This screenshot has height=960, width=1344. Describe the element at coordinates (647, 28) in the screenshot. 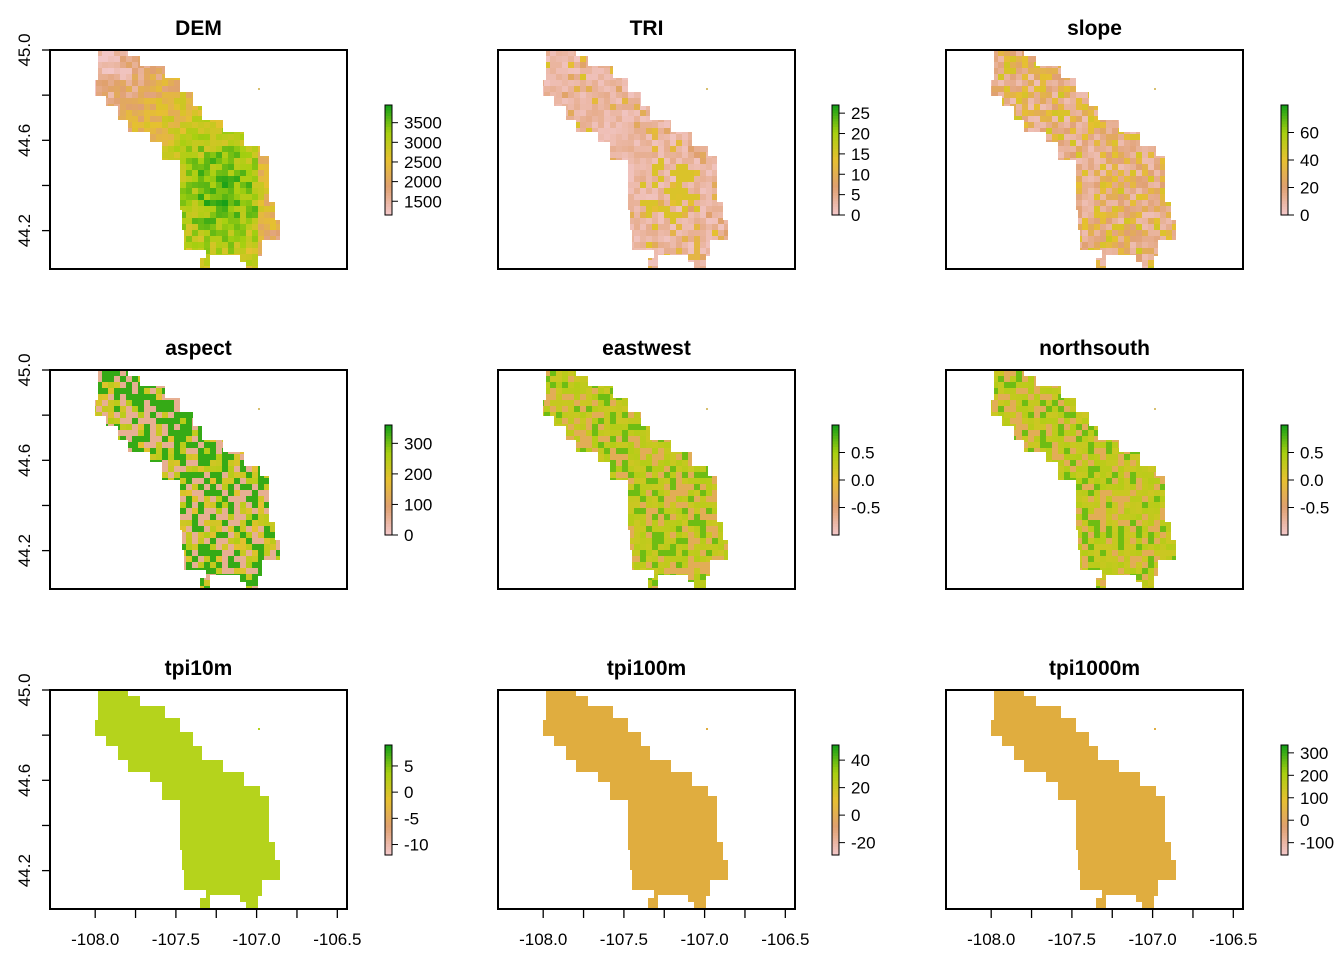

I see `panel-title: TRI` at that location.